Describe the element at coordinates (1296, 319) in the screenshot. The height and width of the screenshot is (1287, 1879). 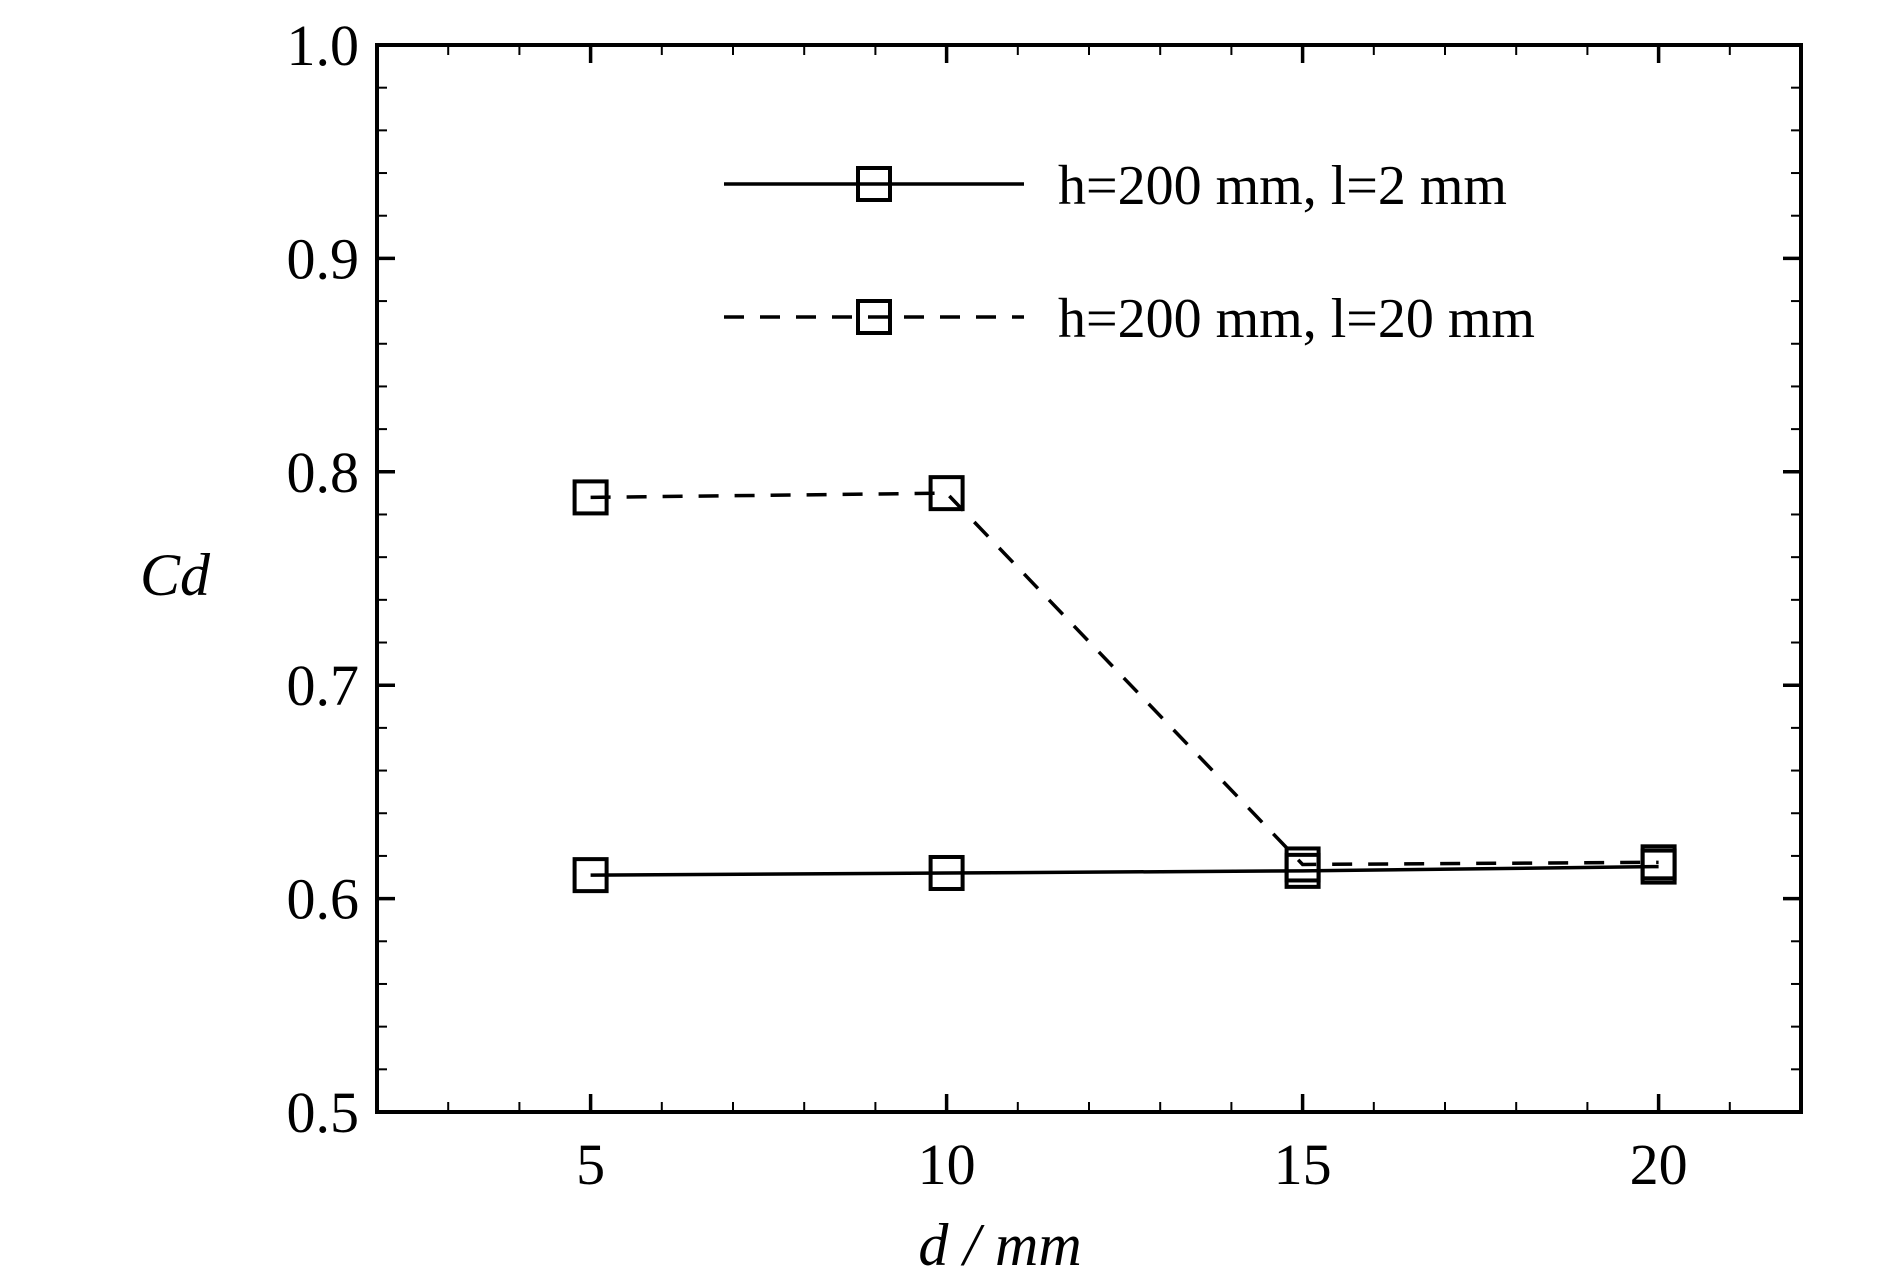
I see `legend-label: h=200 mm, l=20 mm` at that location.